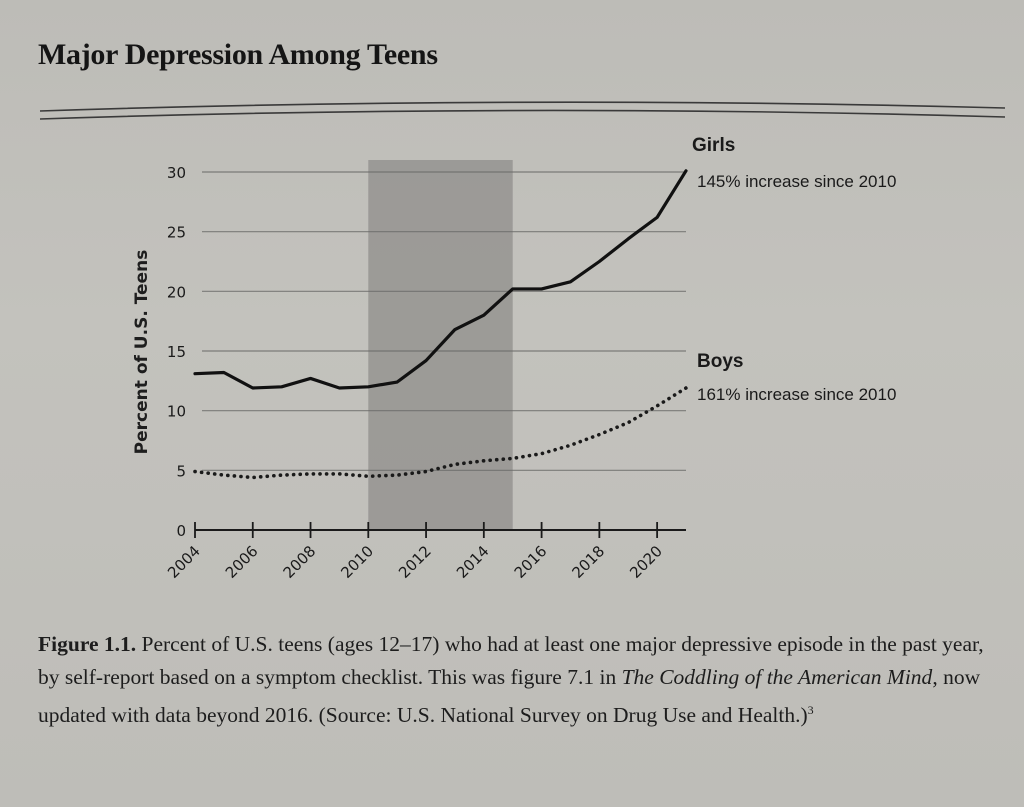  I want to click on chart-title: Major Depression Among Teens, so click(238, 54).